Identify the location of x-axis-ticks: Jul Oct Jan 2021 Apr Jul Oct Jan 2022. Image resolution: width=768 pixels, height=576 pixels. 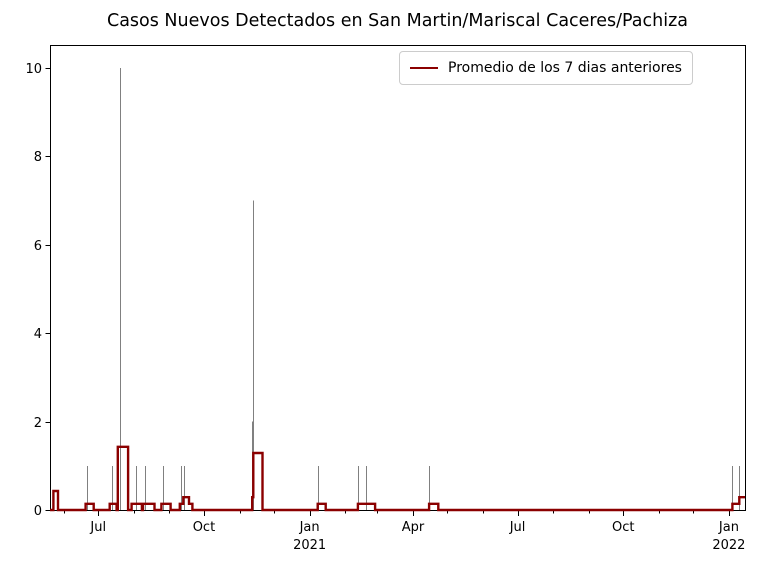
(404, 531).